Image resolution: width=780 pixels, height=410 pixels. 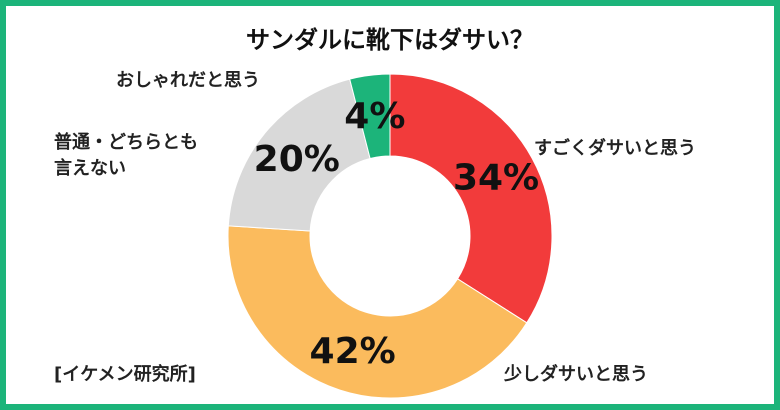 What do you see at coordinates (126, 155) in the screenshot?
I see `category-label: 普通・どちらとも言えない` at bounding box center [126, 155].